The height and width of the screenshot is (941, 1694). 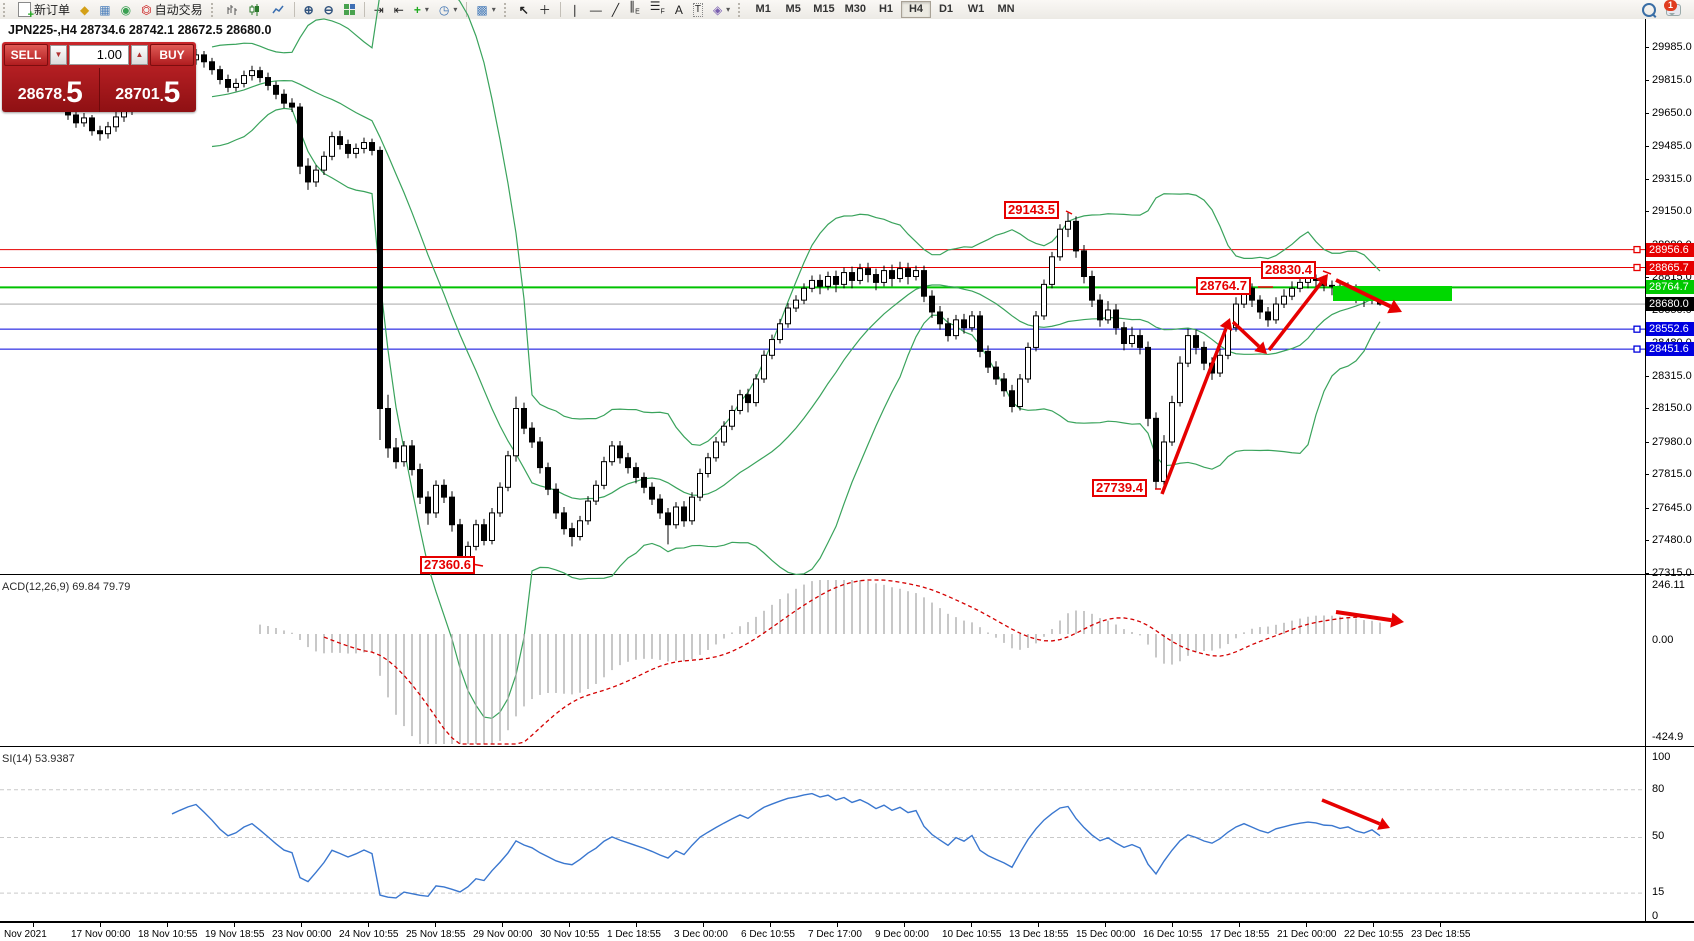 I want to click on dropdown-arrow-icon: ▾, so click(x=493, y=9).